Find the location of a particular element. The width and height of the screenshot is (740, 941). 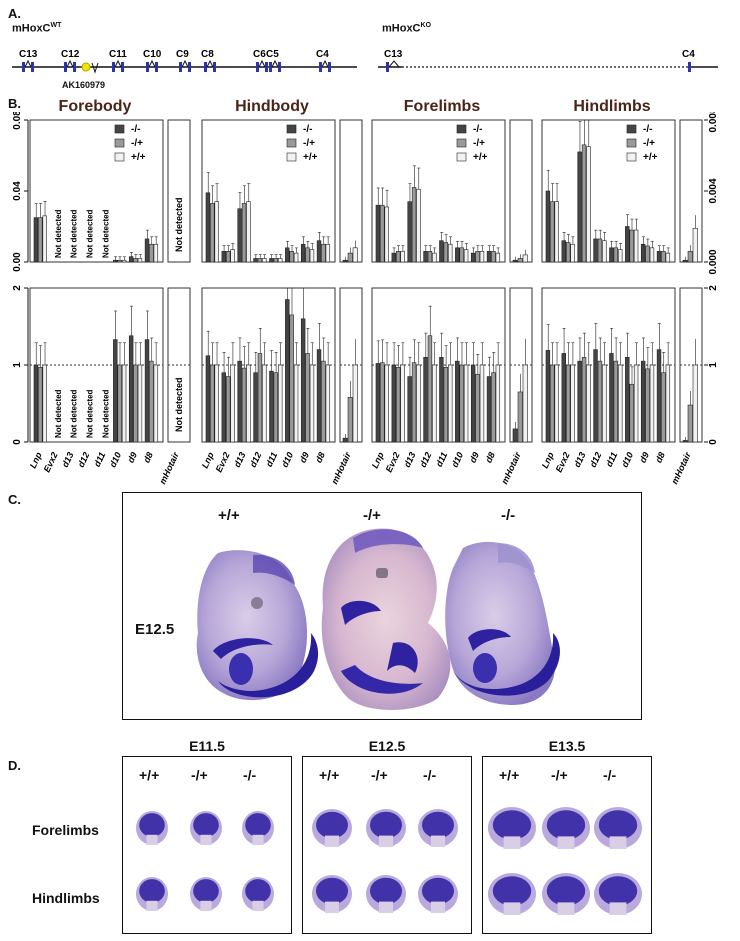

genotype-wt: +/+ is located at coordinates (149, 775).